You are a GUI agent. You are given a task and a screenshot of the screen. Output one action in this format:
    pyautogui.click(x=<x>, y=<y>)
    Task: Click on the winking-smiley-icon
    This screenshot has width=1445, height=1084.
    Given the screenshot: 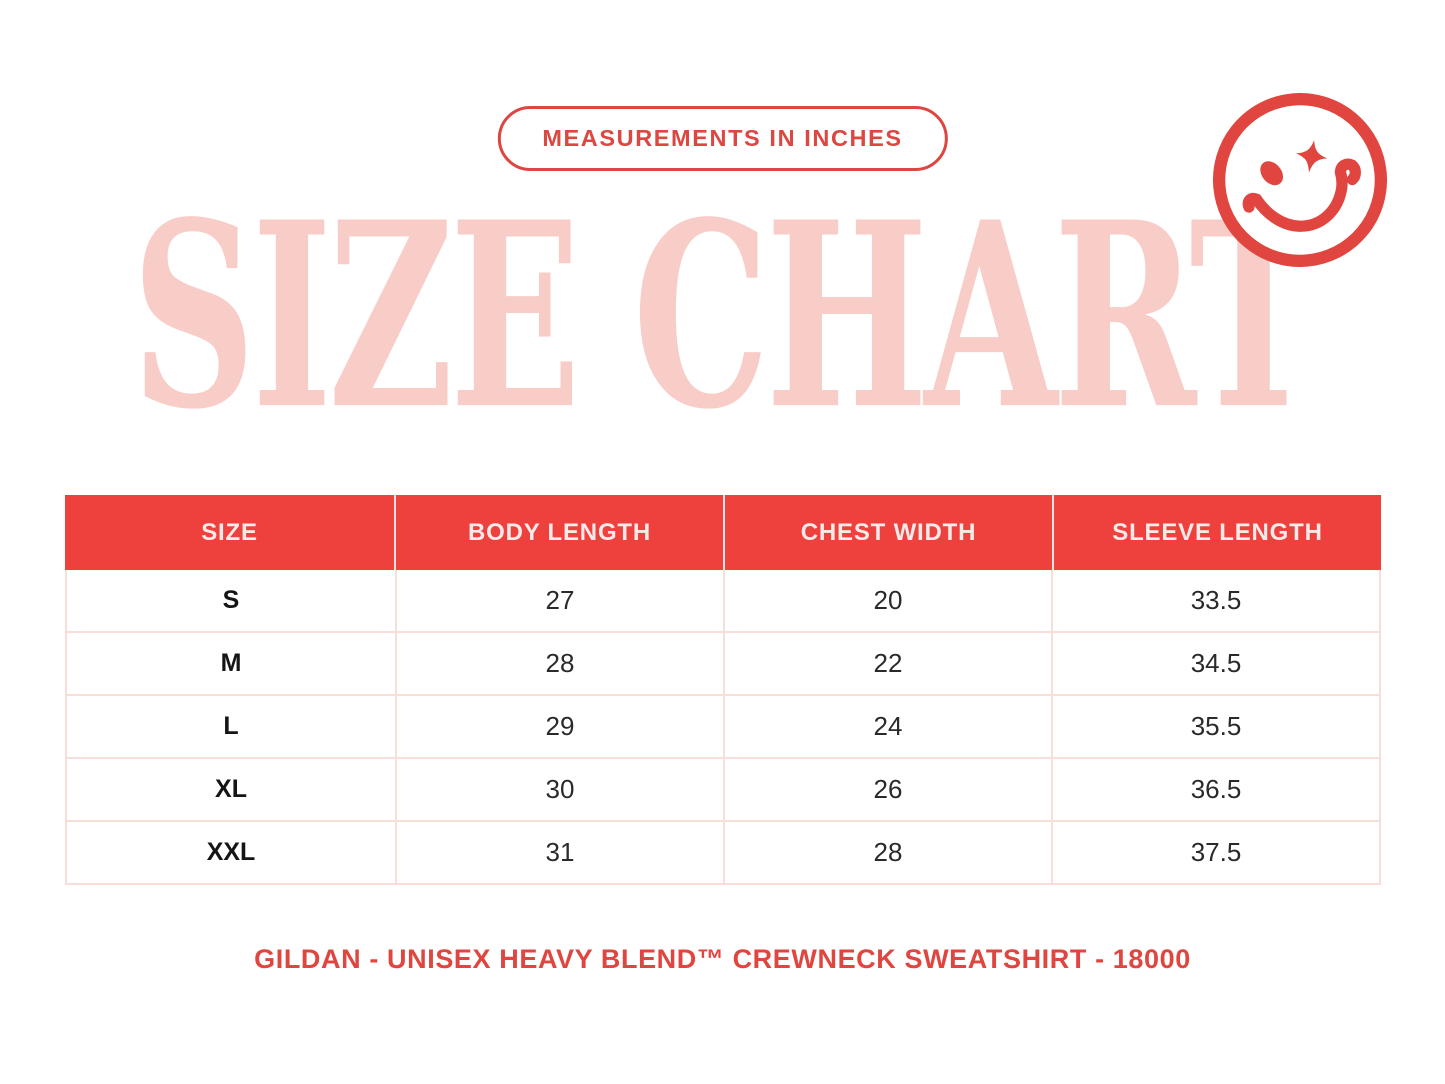 What is the action you would take?
    pyautogui.click(x=1300, y=180)
    